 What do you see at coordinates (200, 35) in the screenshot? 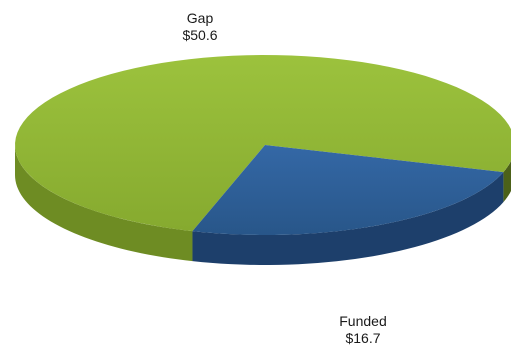
I see `slice-label-gap-value: $50.6` at bounding box center [200, 35].